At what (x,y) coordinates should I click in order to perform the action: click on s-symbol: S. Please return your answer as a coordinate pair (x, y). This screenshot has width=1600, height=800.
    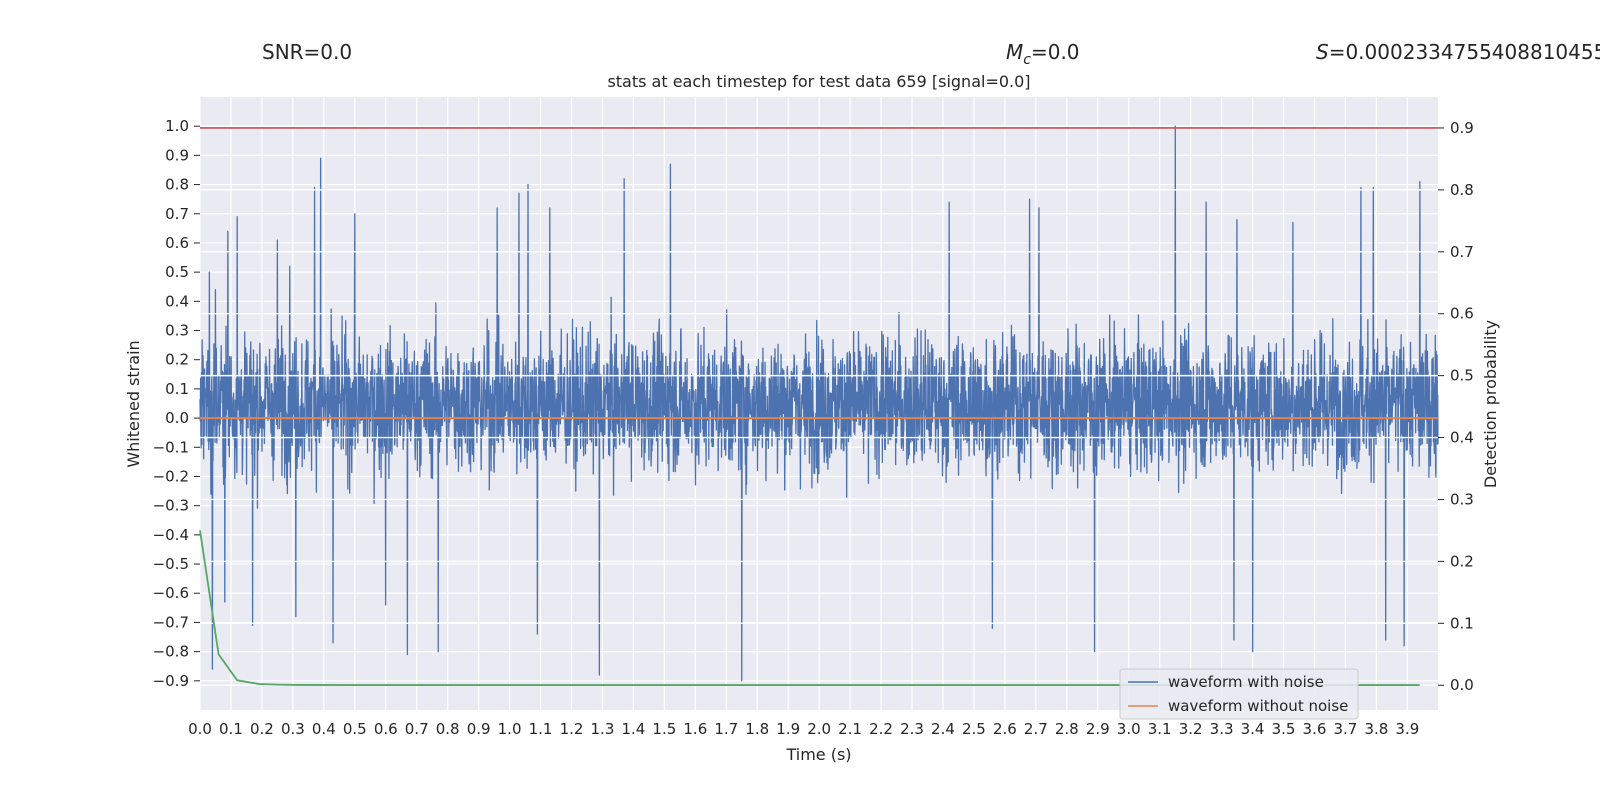
    Looking at the image, I should click on (1322, 52).